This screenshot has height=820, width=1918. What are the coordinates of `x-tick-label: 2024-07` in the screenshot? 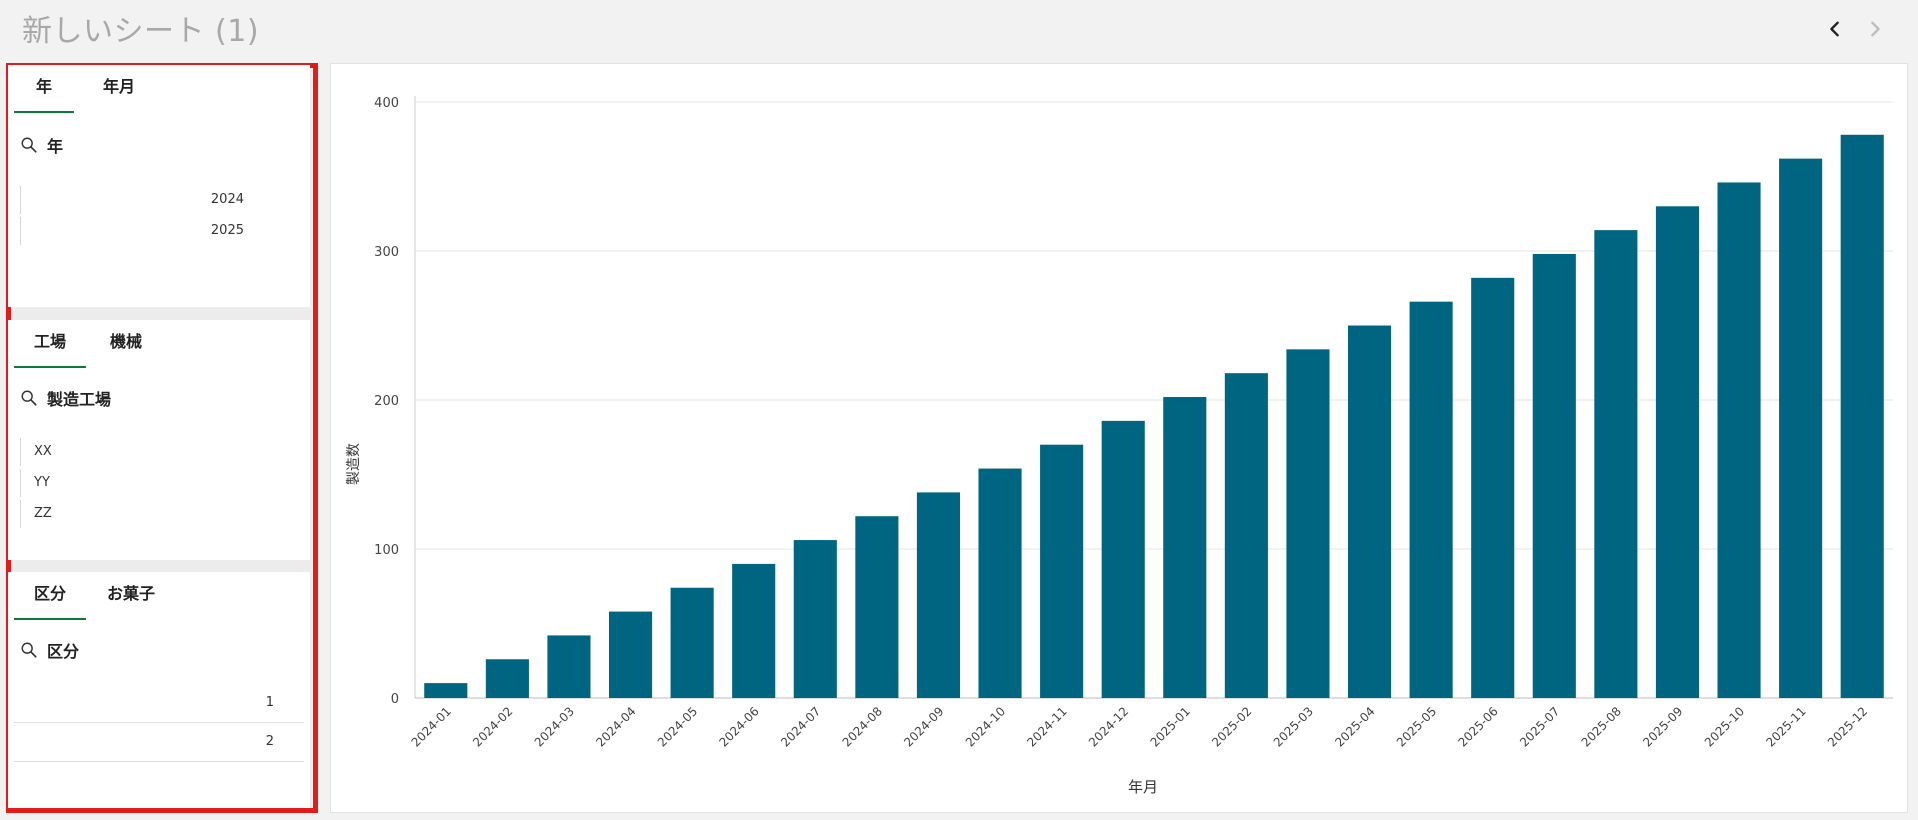 It's located at (800, 726).